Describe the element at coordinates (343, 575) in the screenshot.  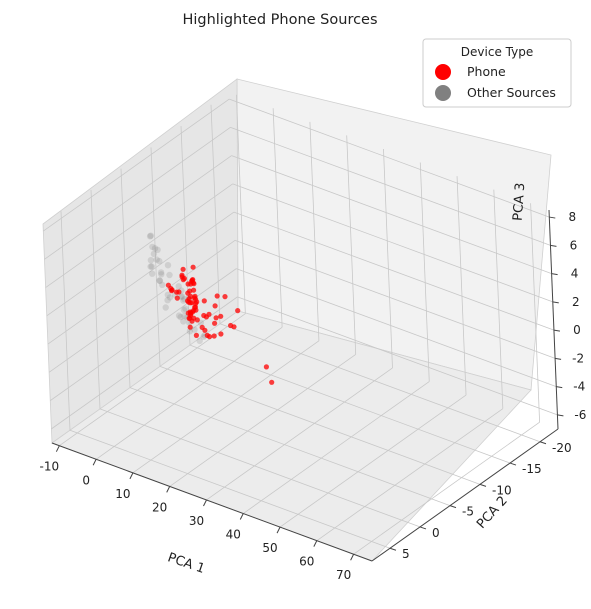
I see `x-tick-label: 70` at that location.